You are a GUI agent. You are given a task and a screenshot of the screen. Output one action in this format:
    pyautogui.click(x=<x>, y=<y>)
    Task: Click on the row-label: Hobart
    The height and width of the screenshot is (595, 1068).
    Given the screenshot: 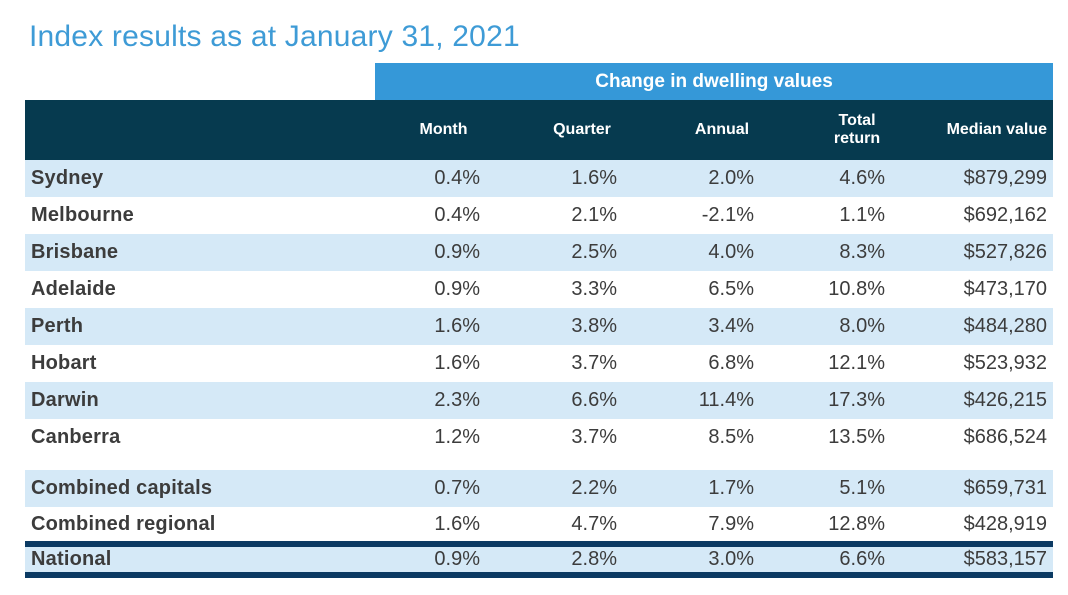 What is the action you would take?
    pyautogui.click(x=200, y=363)
    